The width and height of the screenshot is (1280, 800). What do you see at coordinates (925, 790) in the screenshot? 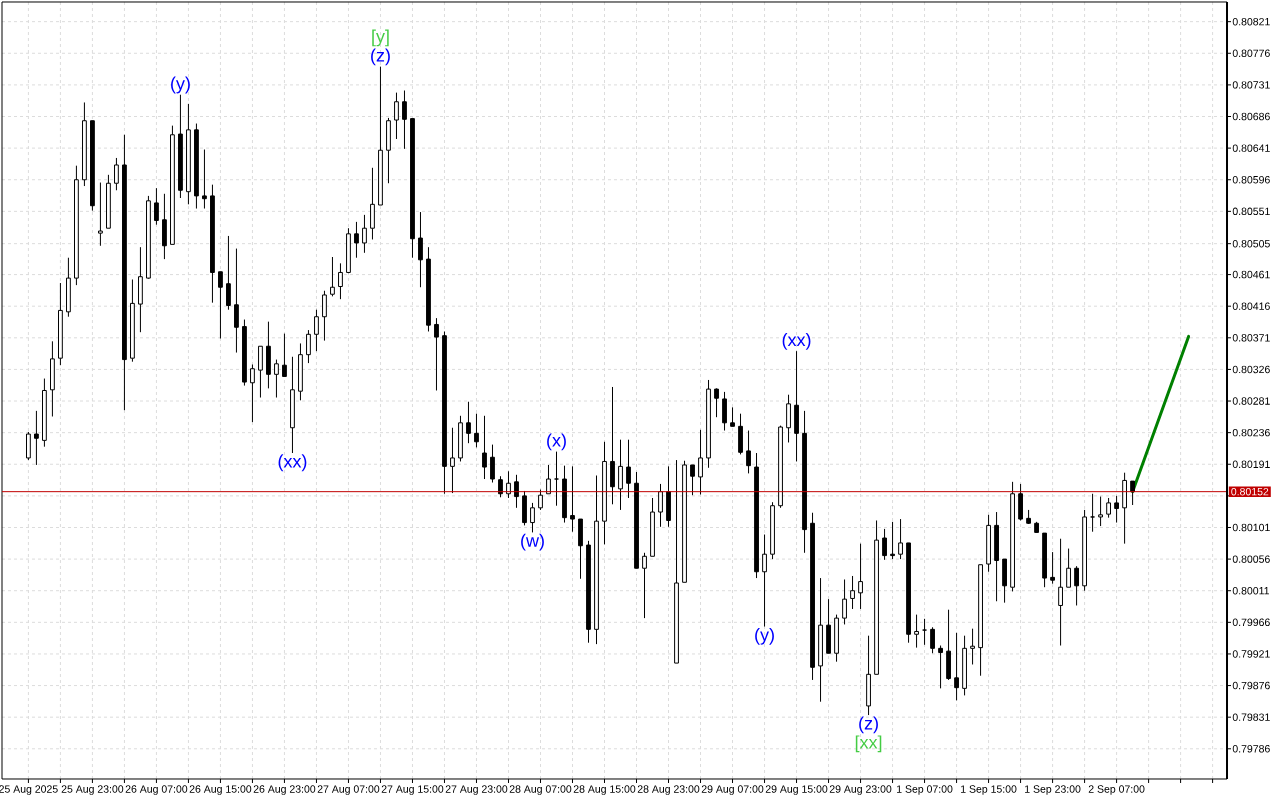
I see `x-tick-label: 1 Sep 07:00` at bounding box center [925, 790].